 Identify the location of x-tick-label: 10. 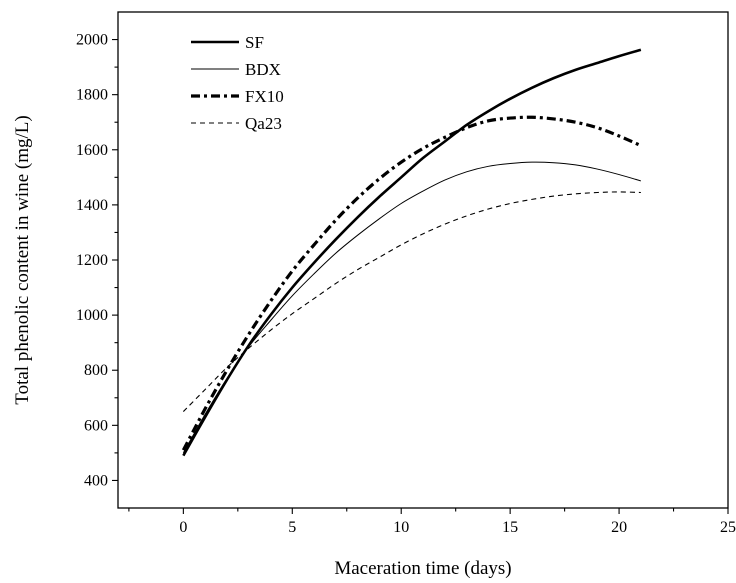
(401, 527).